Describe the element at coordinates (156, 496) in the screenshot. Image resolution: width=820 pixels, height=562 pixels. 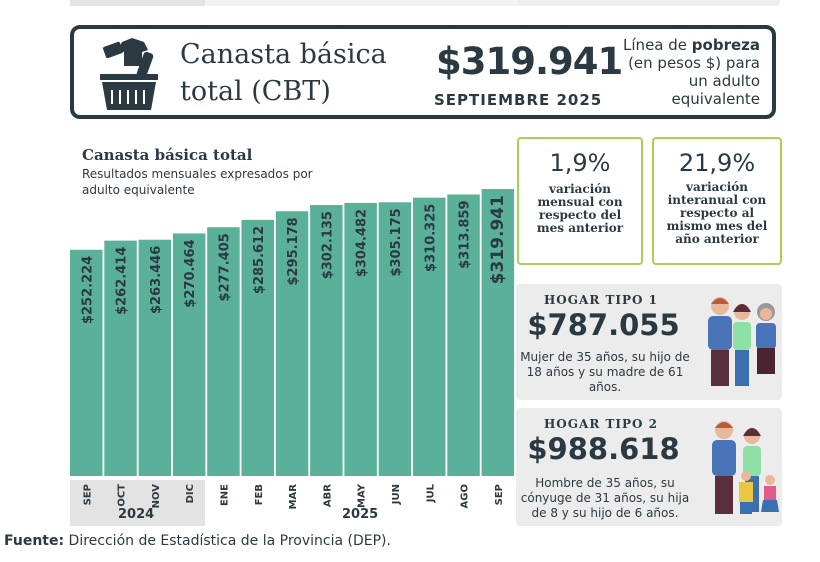
I see `month-tick-label: NOV` at that location.